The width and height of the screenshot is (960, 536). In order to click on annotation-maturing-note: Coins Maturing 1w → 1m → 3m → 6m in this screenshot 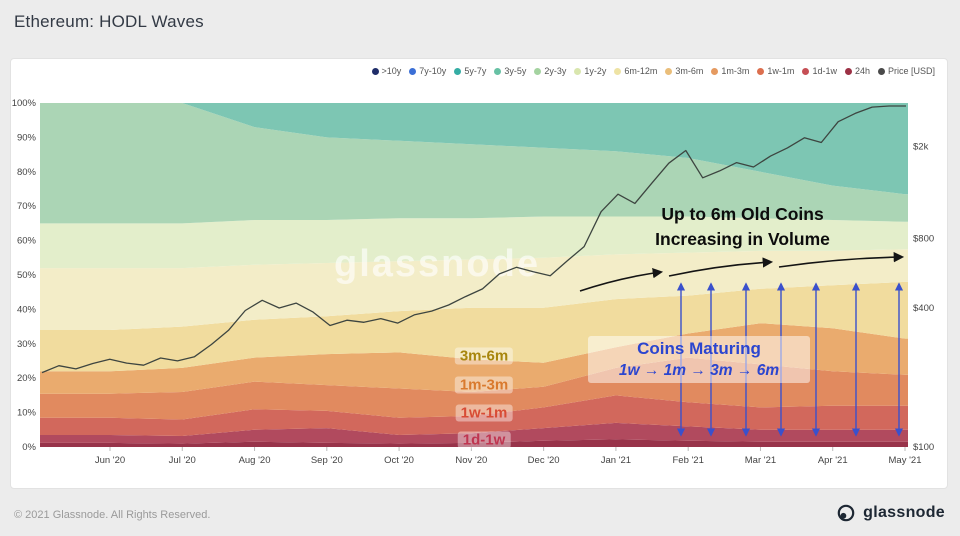, I will do `click(699, 359)`.